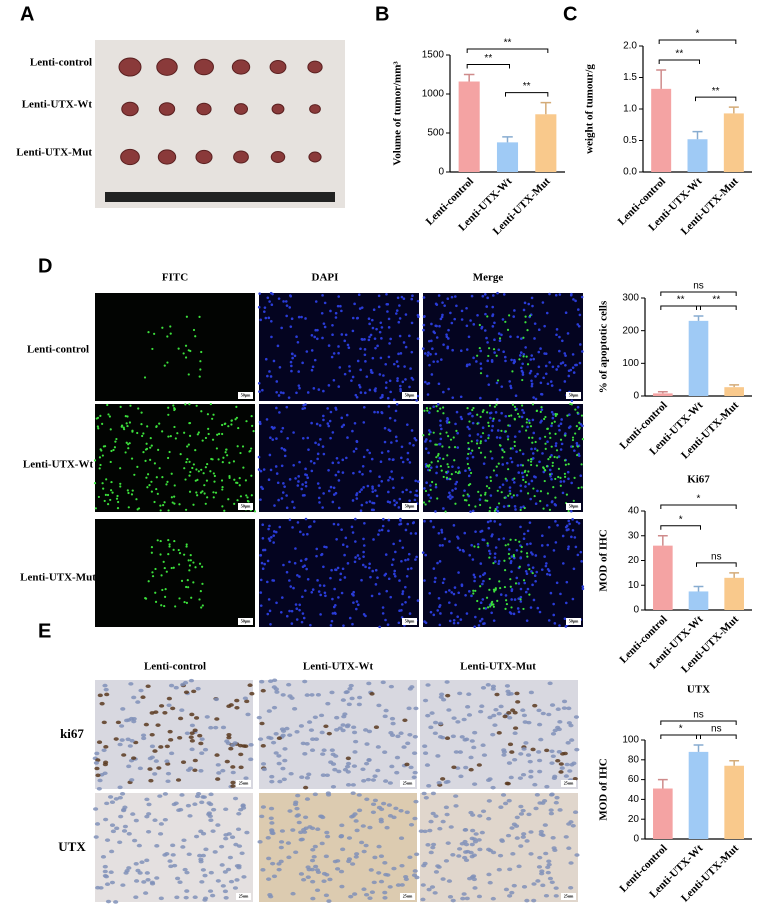 Image resolution: width=779 pixels, height=906 pixels. Describe the element at coordinates (630, 330) in the screenshot. I see `y-tick-label: 200` at that location.